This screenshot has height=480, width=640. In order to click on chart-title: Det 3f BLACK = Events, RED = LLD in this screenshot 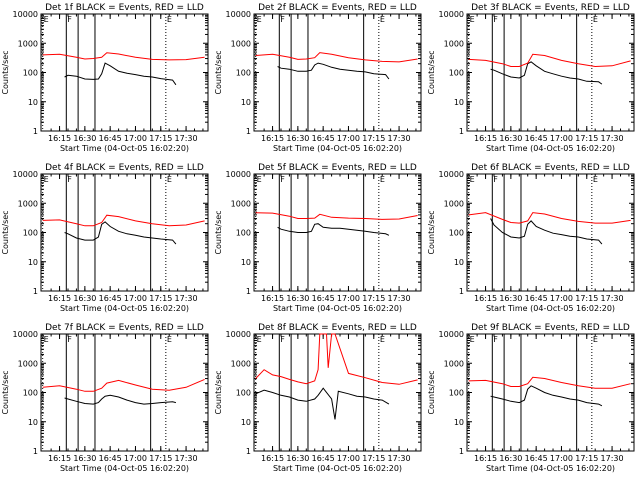, I will do `click(550, 8)`.